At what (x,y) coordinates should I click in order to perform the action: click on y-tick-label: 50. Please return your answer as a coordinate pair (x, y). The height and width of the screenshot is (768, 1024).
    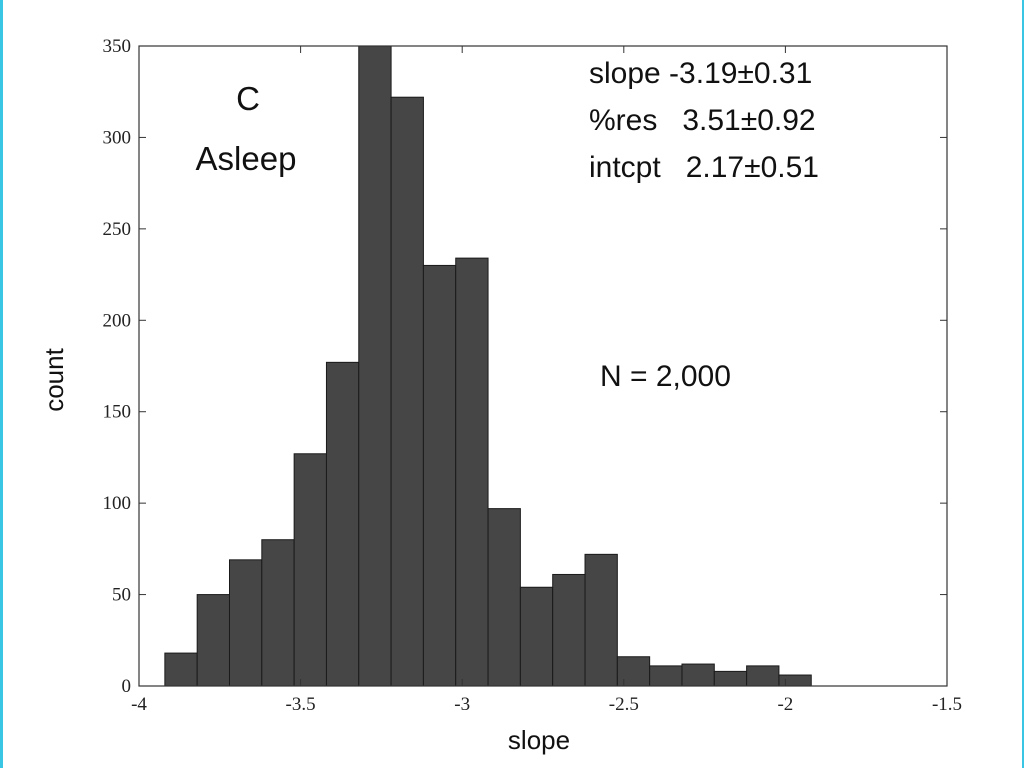
    Looking at the image, I should click on (121, 595).